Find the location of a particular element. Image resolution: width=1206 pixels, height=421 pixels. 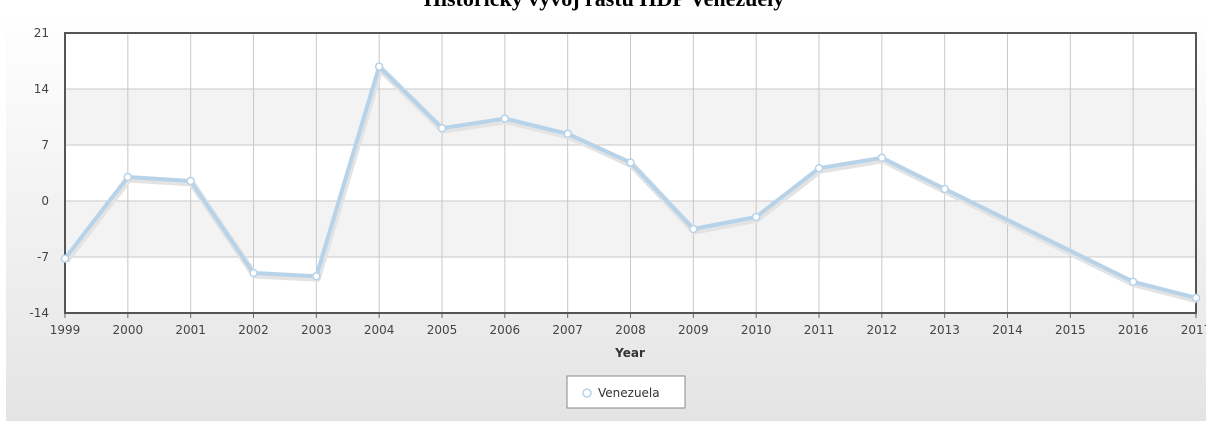

x-tick-label: 2001 is located at coordinates (190, 330).